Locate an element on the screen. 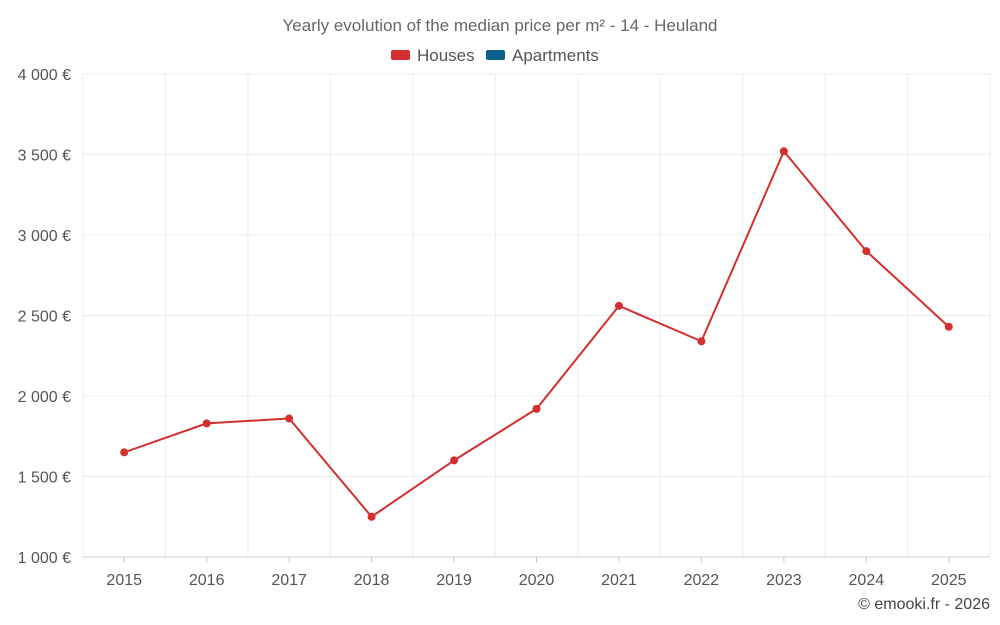  y-tick-label: 3 500 € is located at coordinates (44, 156).